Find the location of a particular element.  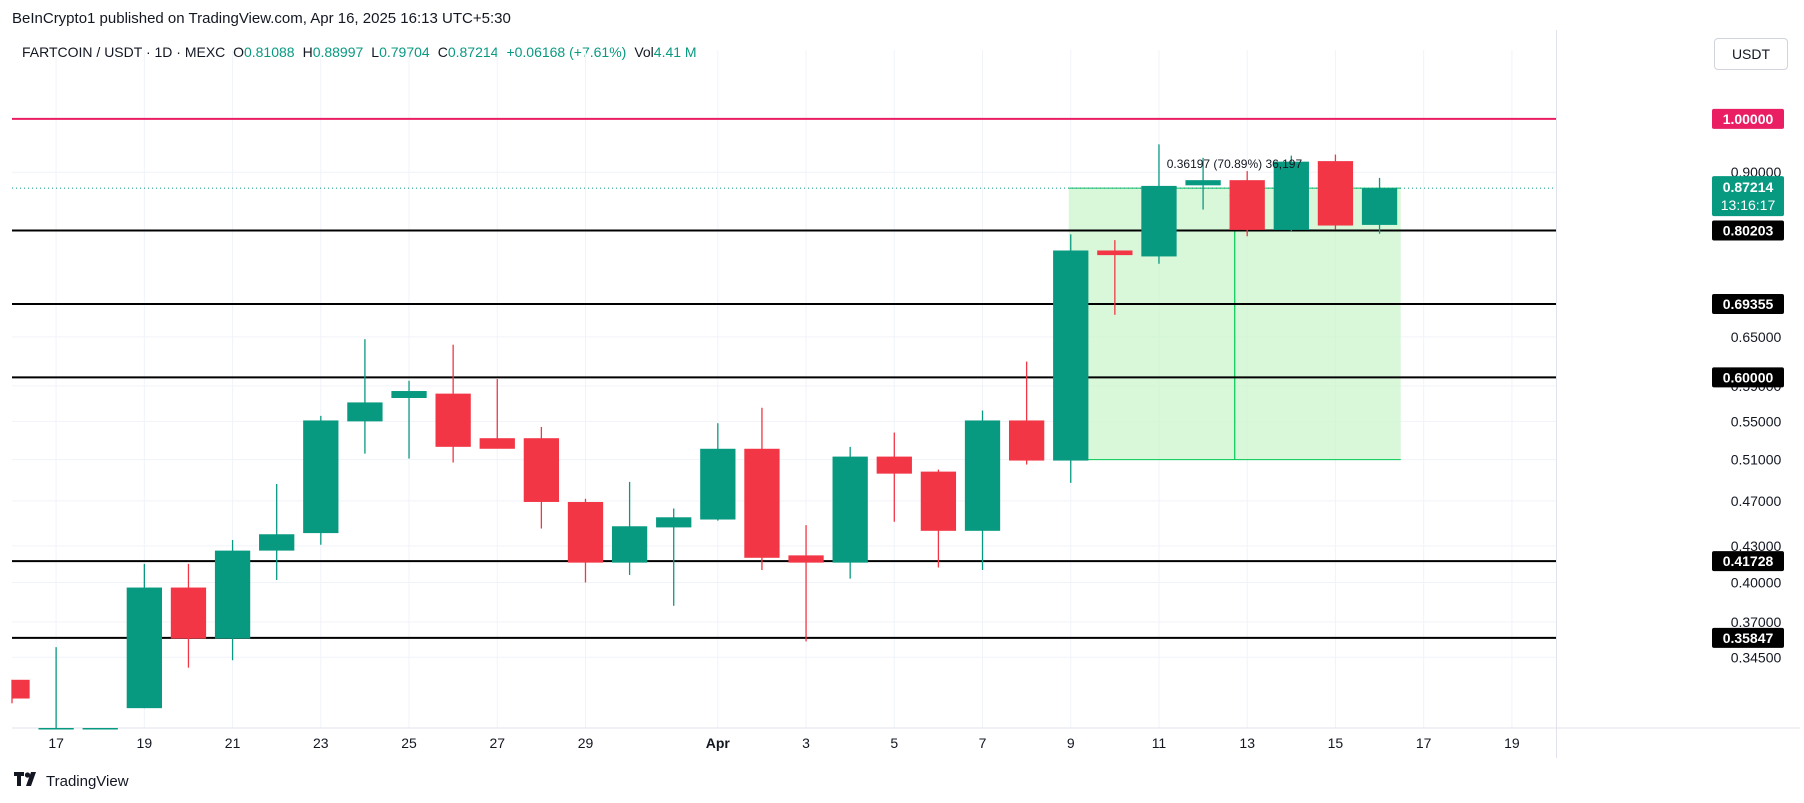

x-tick-label: Apr is located at coordinates (718, 743).